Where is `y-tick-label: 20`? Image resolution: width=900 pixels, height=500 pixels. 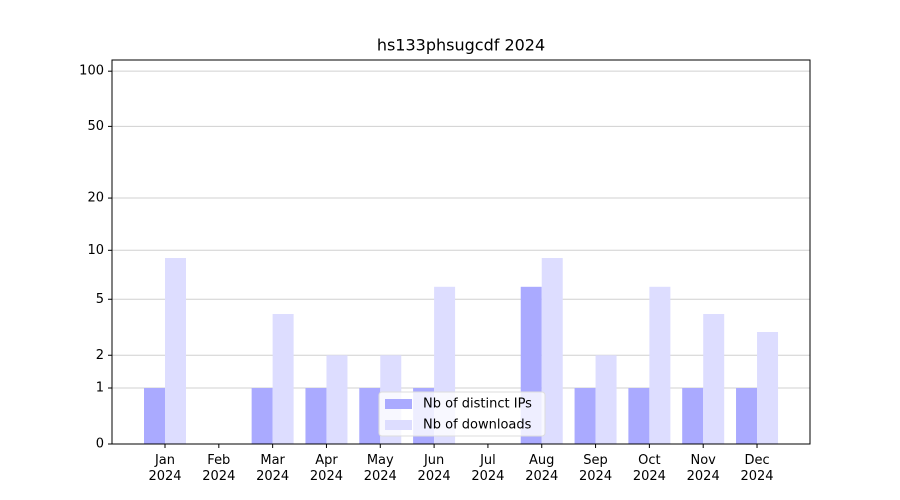 y-tick-label: 20 is located at coordinates (95, 198).